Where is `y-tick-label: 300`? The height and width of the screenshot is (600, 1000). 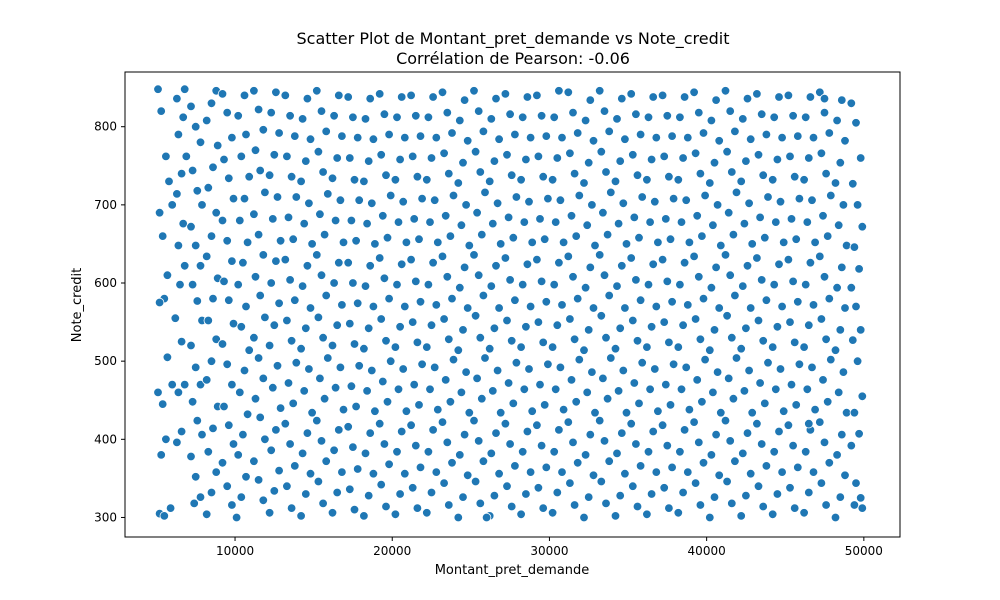 y-tick-label: 300 is located at coordinates (105, 517).